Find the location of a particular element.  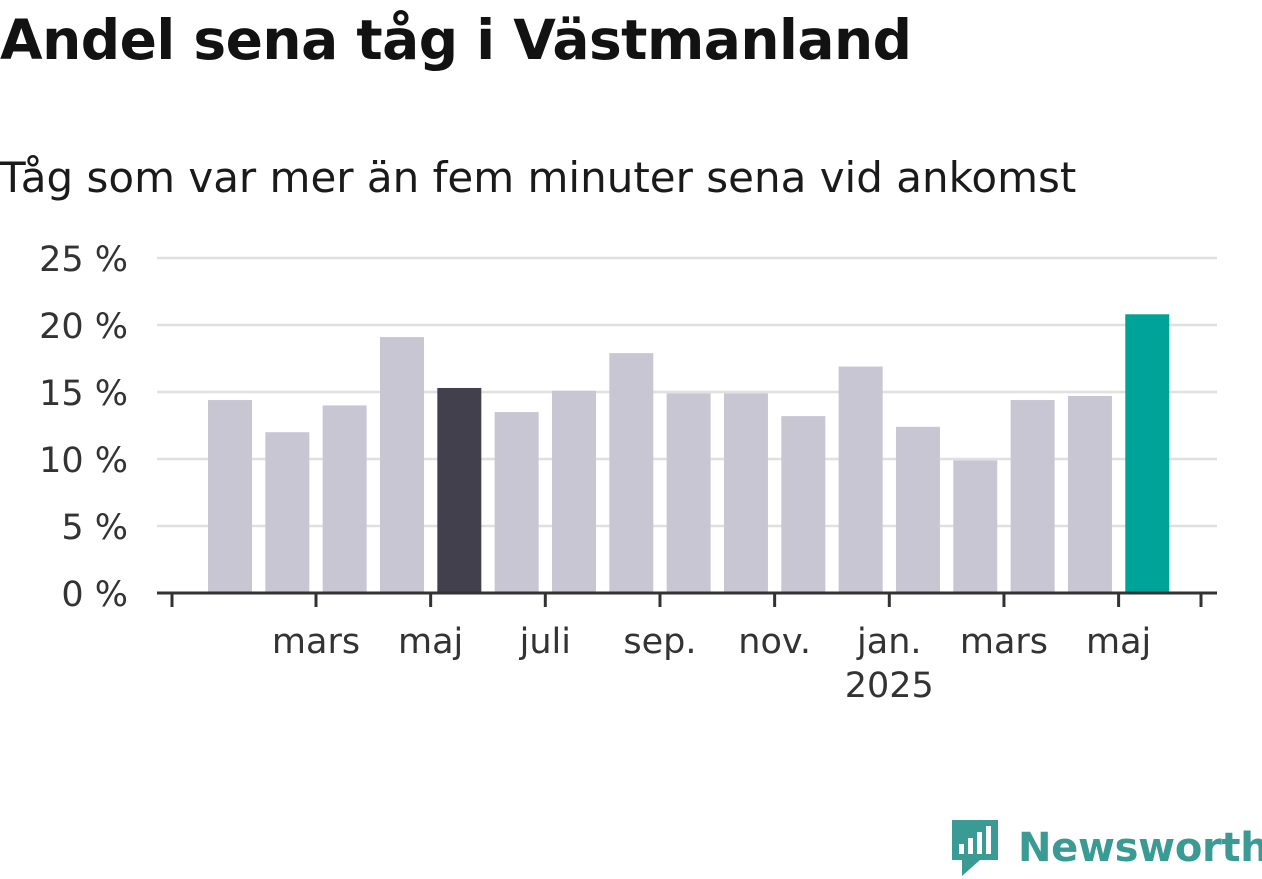

x-tick-label: sep. is located at coordinates (659, 642).